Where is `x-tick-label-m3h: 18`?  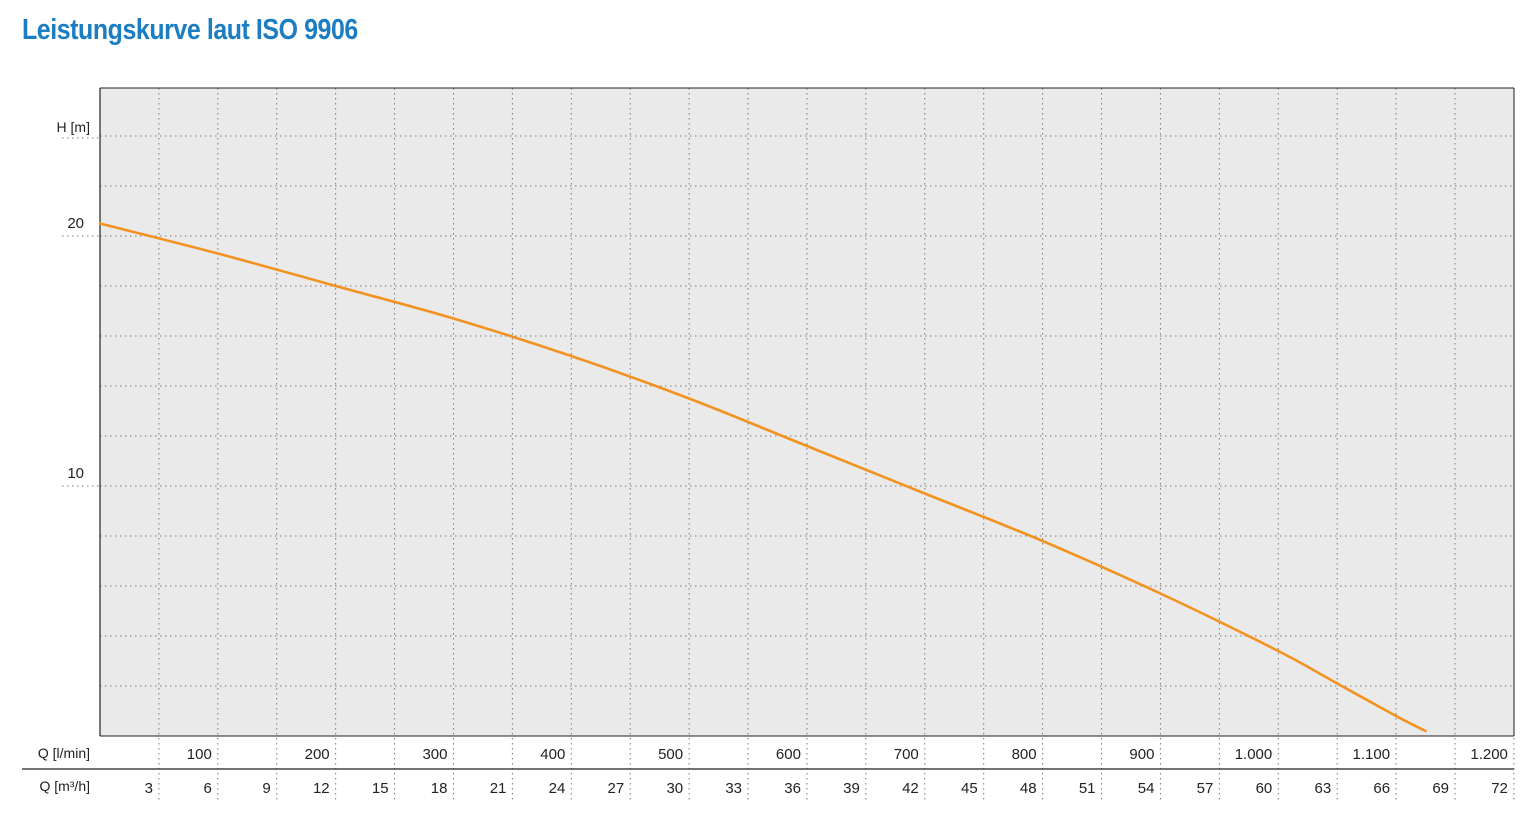
x-tick-label-m3h: 18 is located at coordinates (439, 788).